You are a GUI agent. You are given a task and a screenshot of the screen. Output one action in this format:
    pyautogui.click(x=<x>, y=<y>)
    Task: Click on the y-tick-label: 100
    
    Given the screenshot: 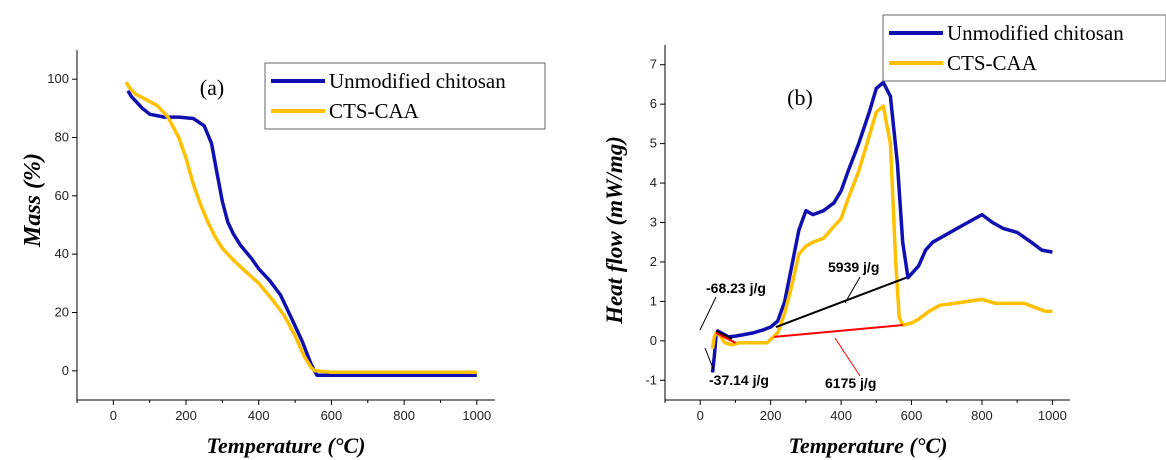 What is the action you would take?
    pyautogui.click(x=58, y=78)
    